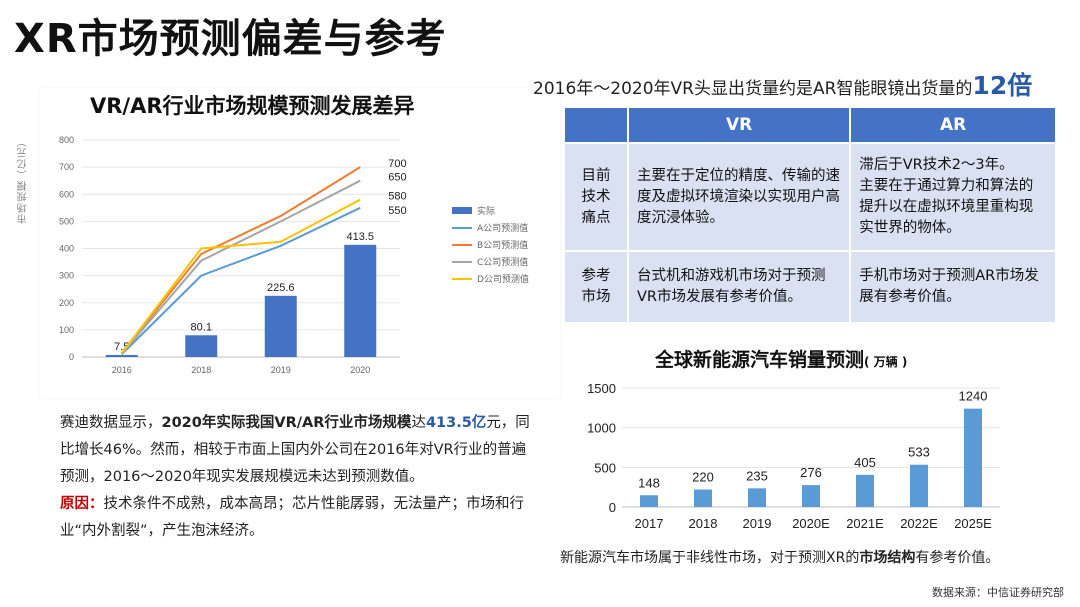  Describe the element at coordinates (957, 558) in the screenshot. I see `footnote-post: 有参考价值。` at that location.